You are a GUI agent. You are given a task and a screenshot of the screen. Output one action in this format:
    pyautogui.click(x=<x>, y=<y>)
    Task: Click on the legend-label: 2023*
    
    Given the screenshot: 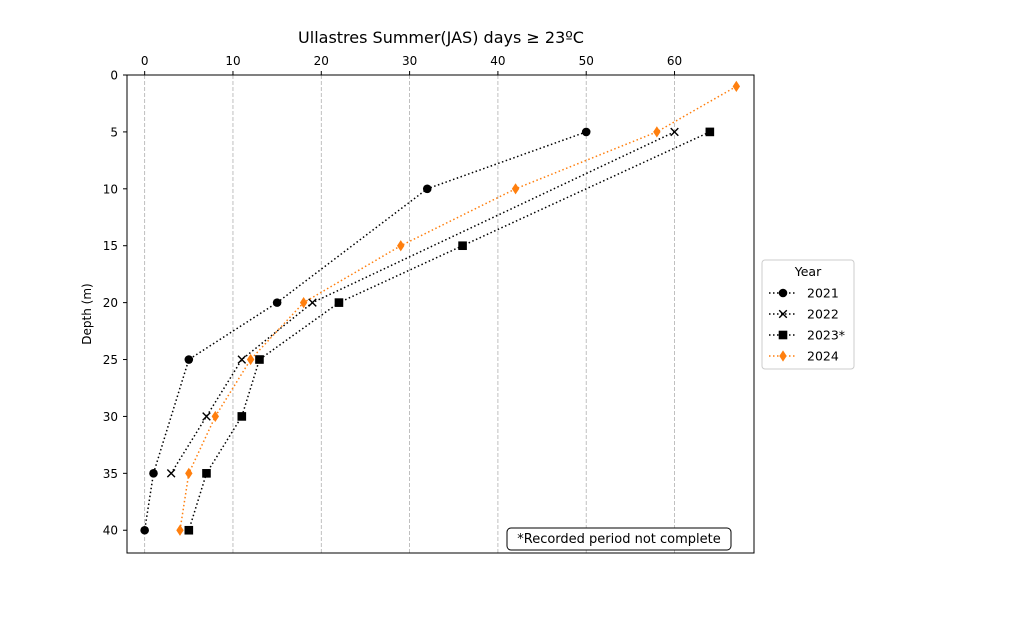 What is the action you would take?
    pyautogui.click(x=826, y=335)
    